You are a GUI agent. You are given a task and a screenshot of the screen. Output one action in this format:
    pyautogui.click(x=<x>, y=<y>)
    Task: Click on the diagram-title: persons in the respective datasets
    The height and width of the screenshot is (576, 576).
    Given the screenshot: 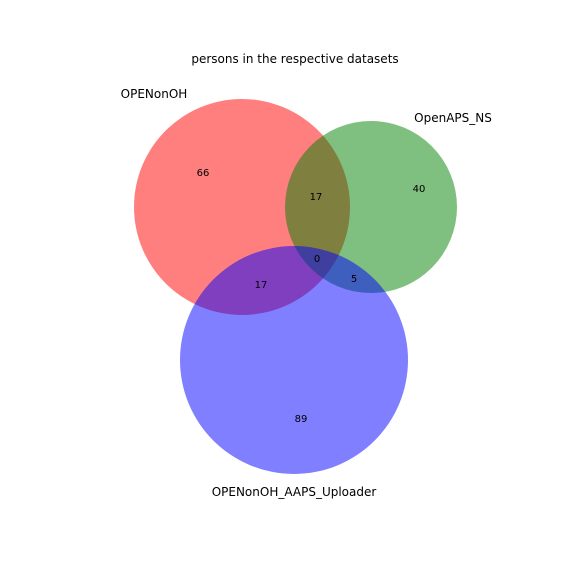 What is the action you would take?
    pyautogui.click(x=294, y=59)
    